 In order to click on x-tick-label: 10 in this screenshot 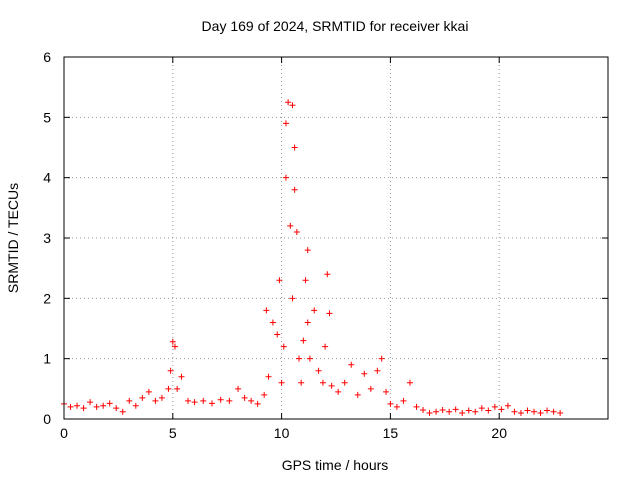, I will do `click(282, 433)`.